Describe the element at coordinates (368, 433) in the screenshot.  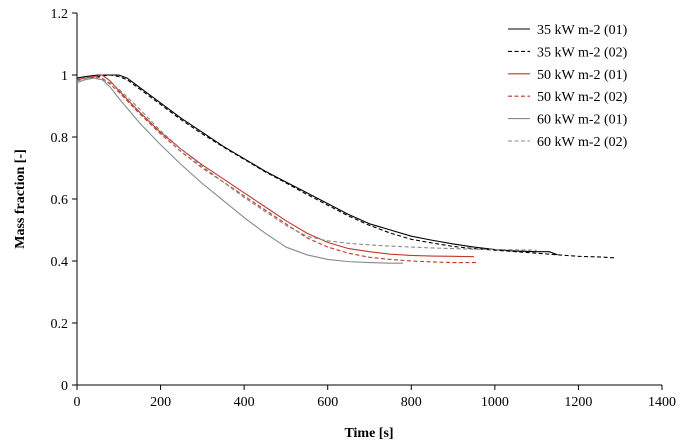
I see `x-axis-title: Time [s]` at that location.